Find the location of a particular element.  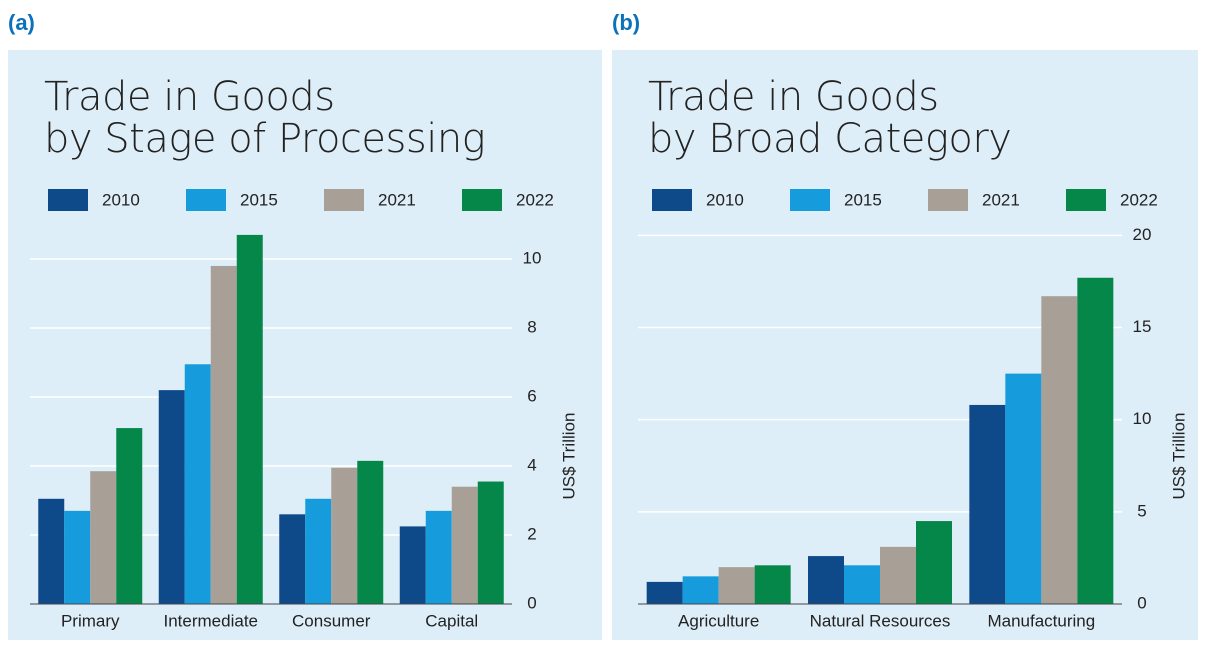

y-tick-label: 20 is located at coordinates (1142, 234).